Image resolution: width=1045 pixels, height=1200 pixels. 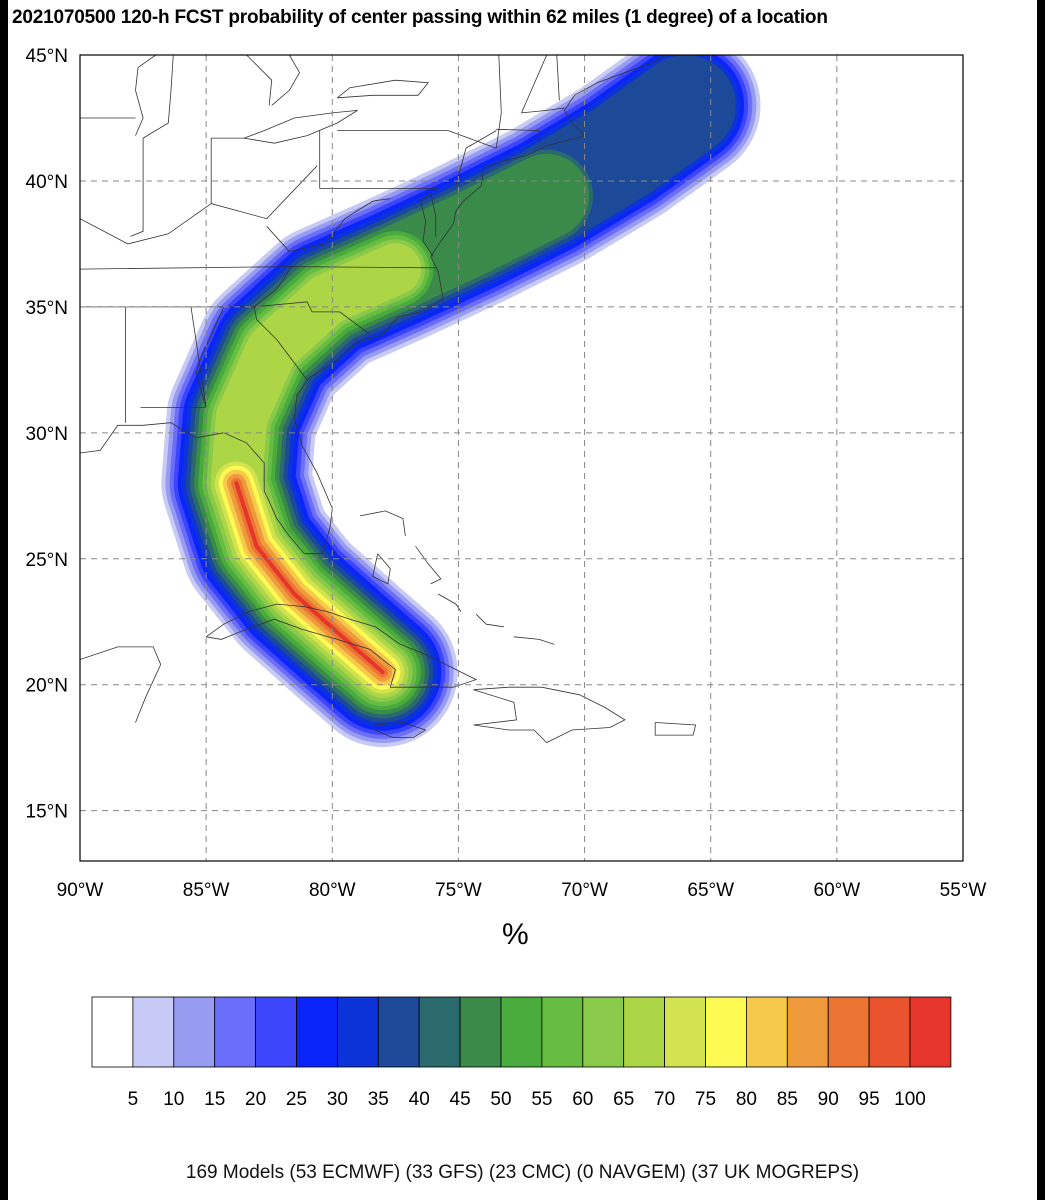 What do you see at coordinates (746, 1099) in the screenshot?
I see `colorbar-level-label: 80` at bounding box center [746, 1099].